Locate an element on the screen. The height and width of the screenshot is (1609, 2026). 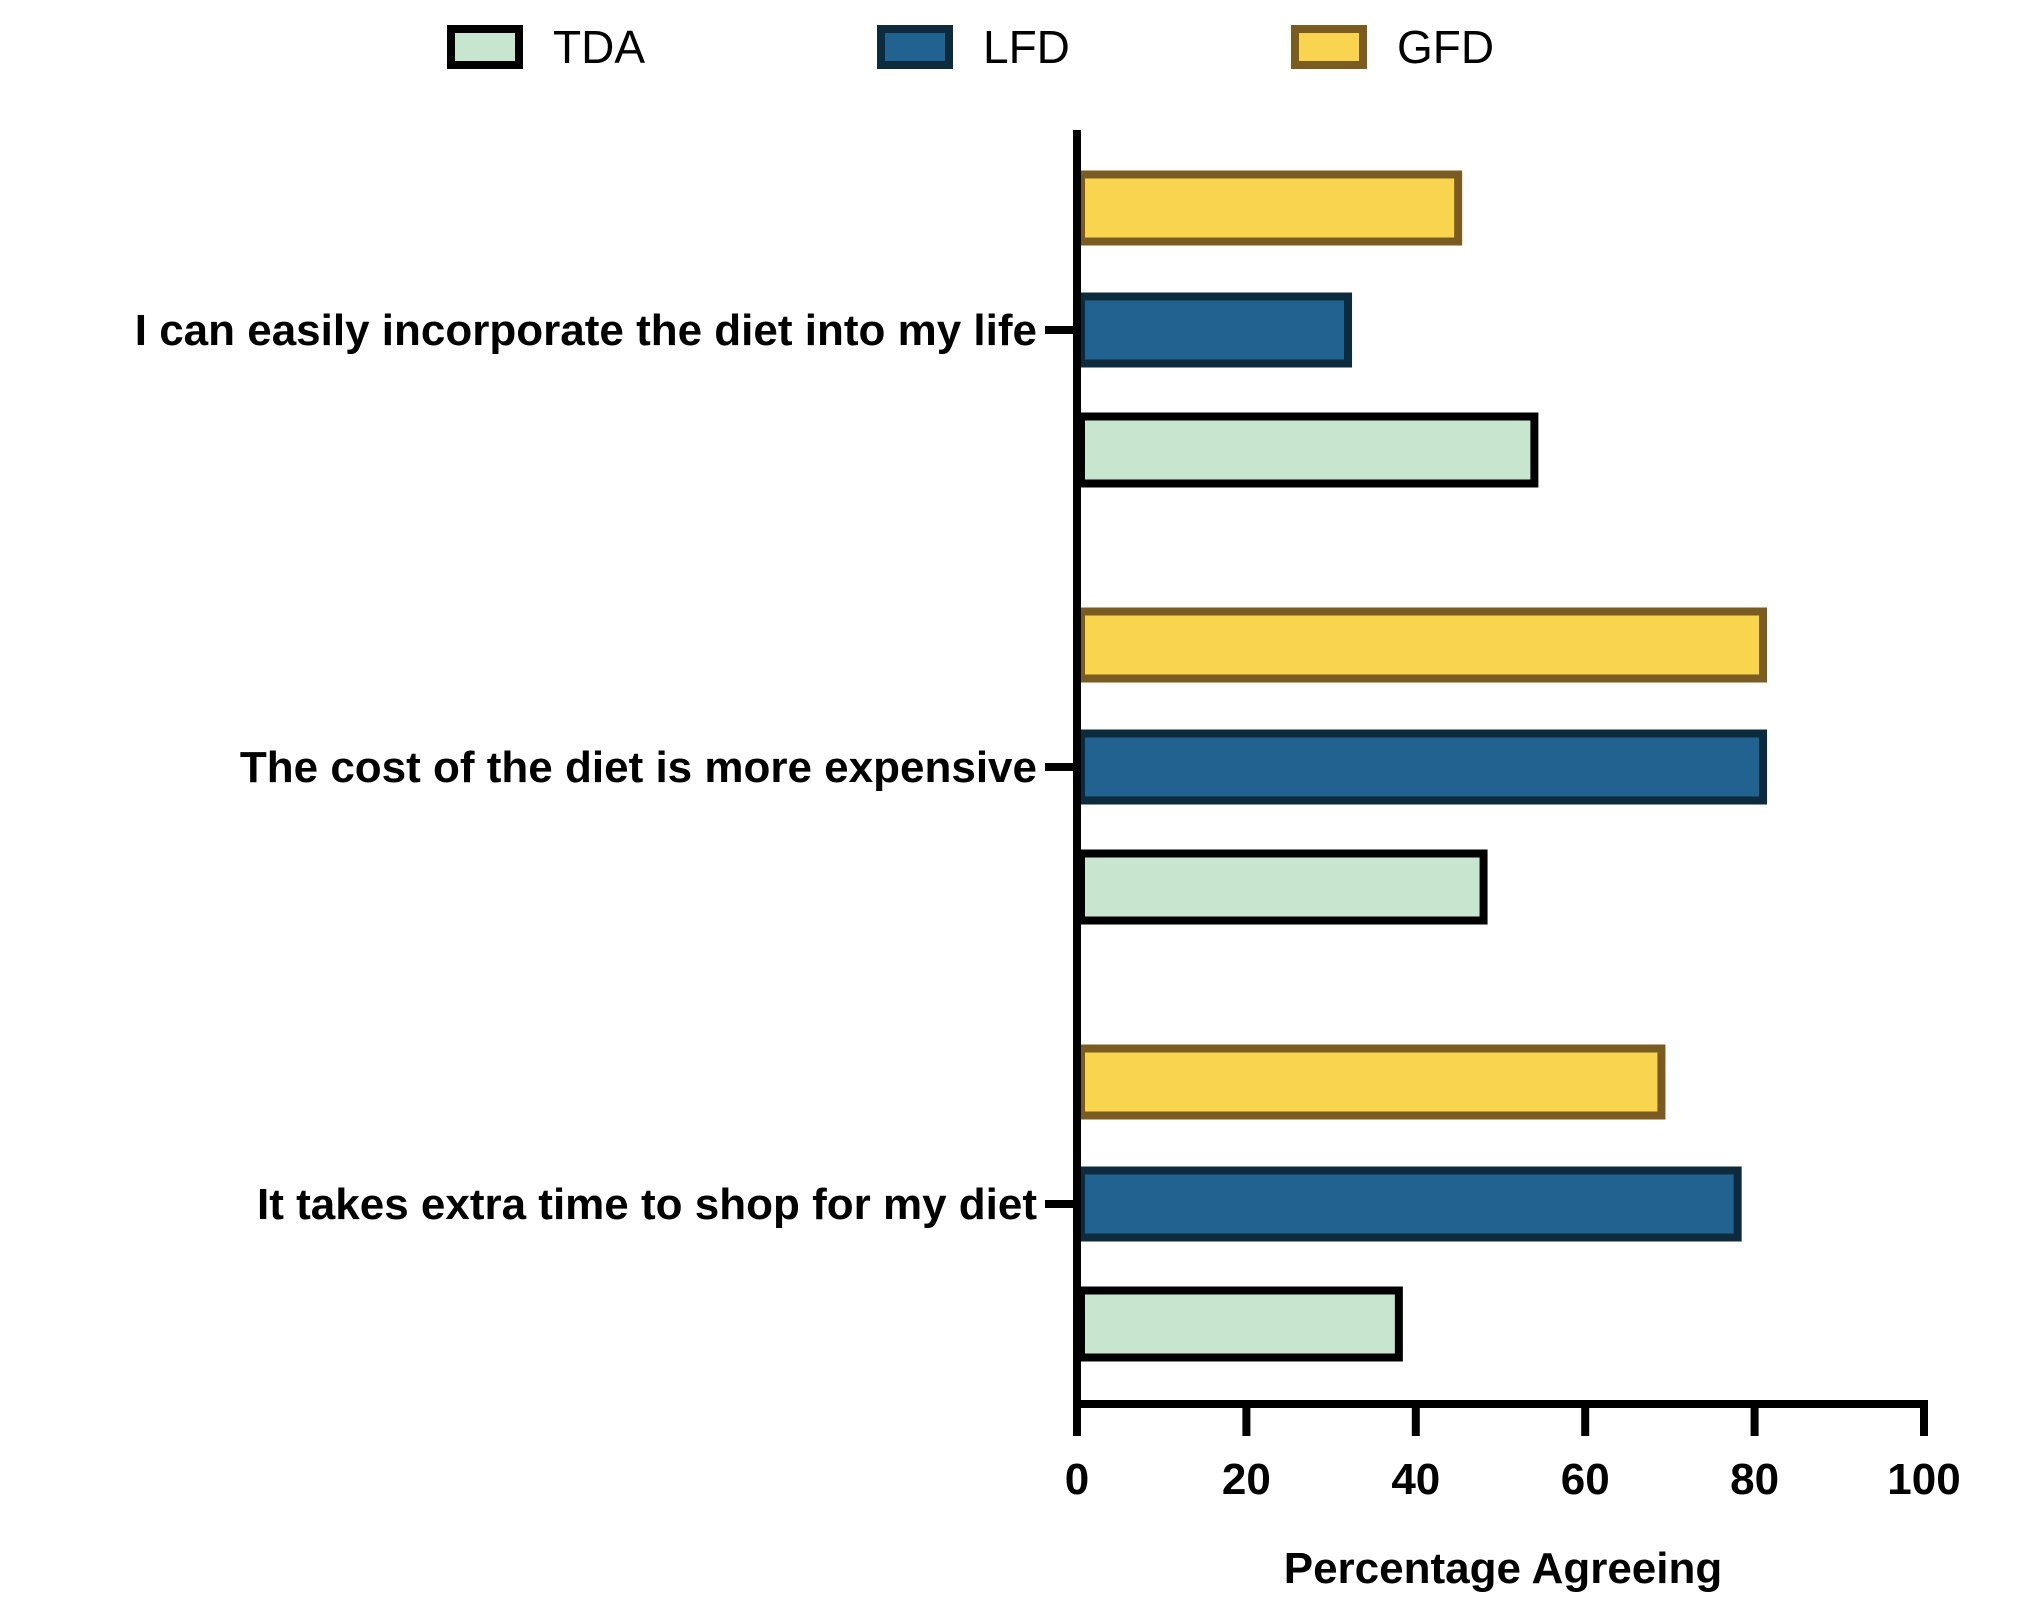
category-label-2: The cost of the diet is more expensive is located at coordinates (638, 767).